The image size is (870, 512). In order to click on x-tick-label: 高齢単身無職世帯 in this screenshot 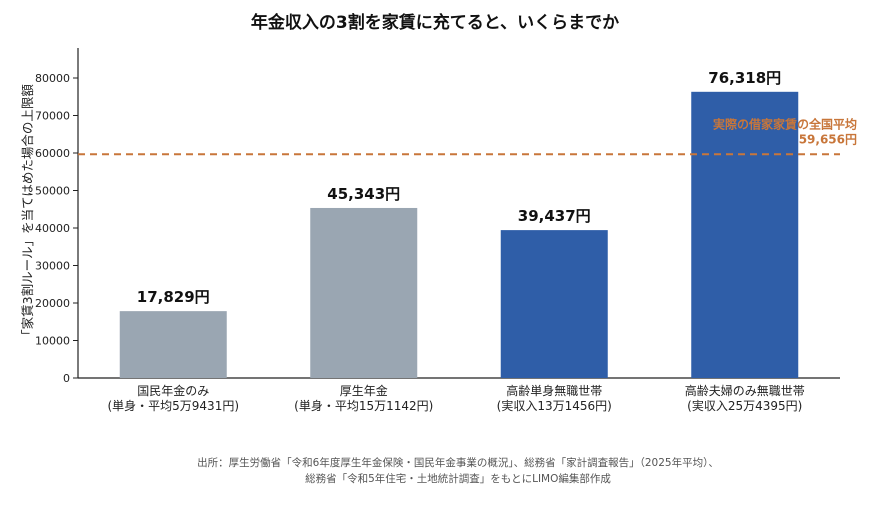, I will do `click(554, 390)`.